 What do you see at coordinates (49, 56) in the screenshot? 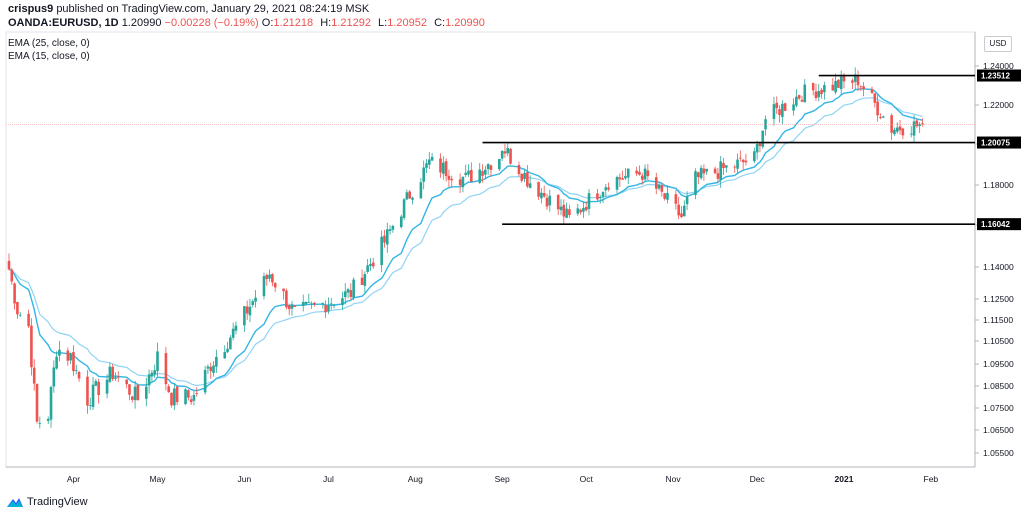
I see `indicator-ema15-legend: EMA (15, close, 0)` at bounding box center [49, 56].